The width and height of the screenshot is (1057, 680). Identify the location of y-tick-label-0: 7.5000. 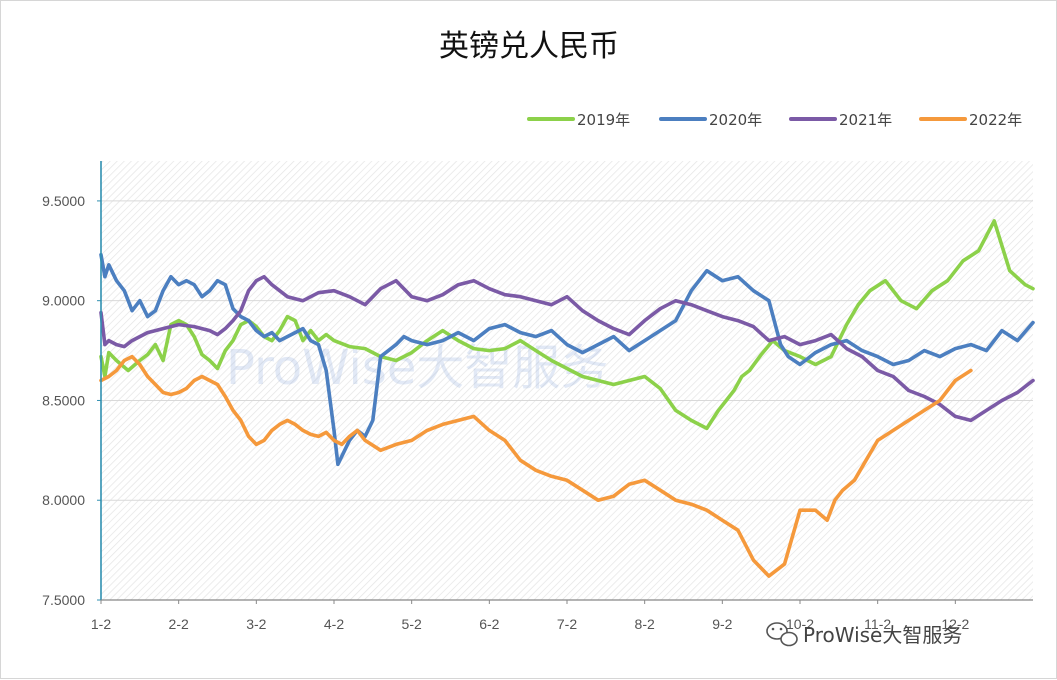
(63, 600).